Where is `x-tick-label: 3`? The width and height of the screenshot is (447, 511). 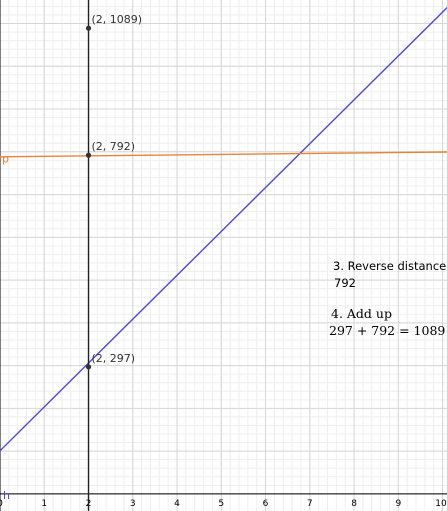
x-tick-label: 3 is located at coordinates (133, 504).